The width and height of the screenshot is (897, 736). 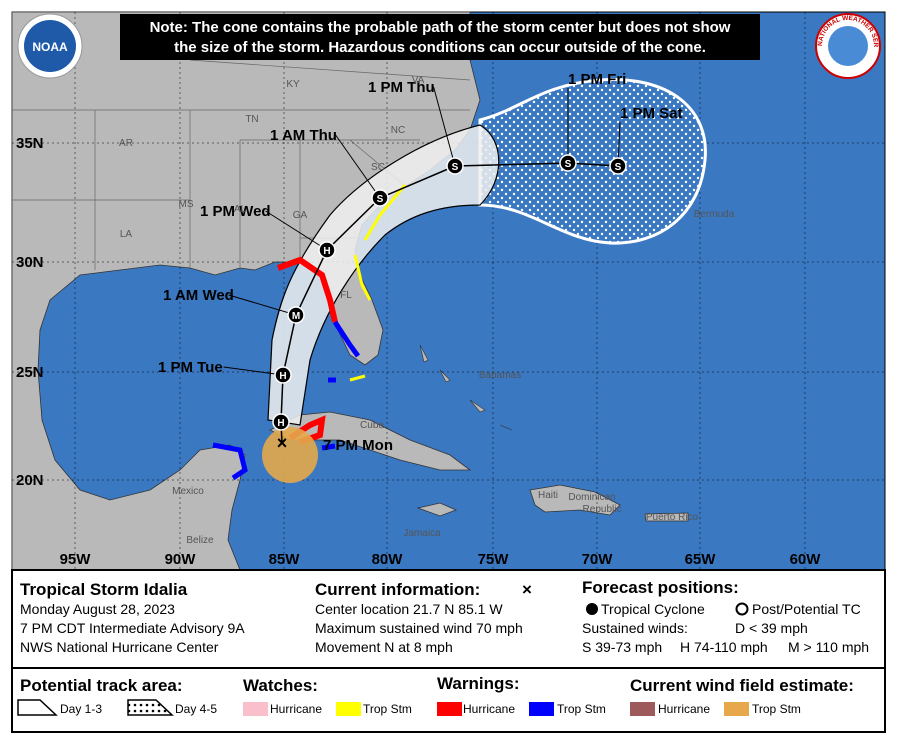 What do you see at coordinates (190, 367) in the screenshot?
I see `forecast-label: 1 PM Tue` at bounding box center [190, 367].